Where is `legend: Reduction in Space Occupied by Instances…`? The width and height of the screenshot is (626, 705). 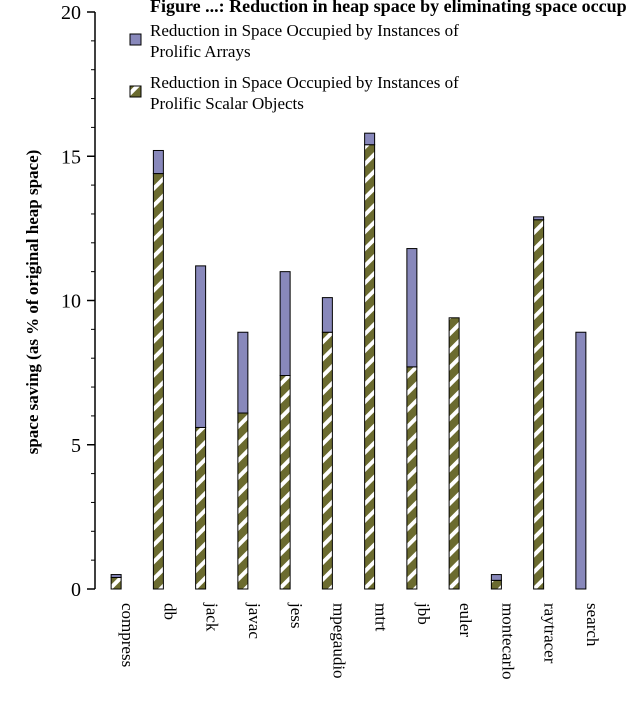 legend: Reduction in Space Occupied by Instances… is located at coordinates (296, 67).